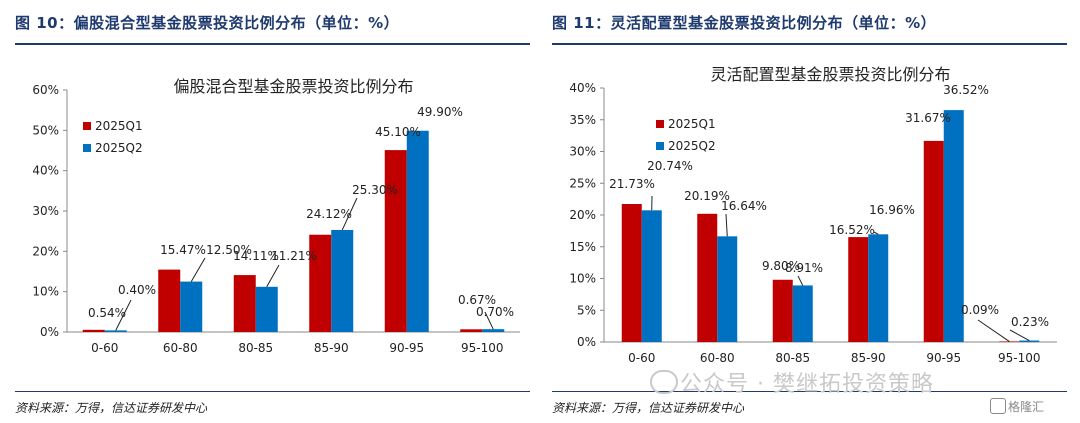 The height and width of the screenshot is (423, 1080). I want to click on data-label: 14.11%, so click(256, 256).